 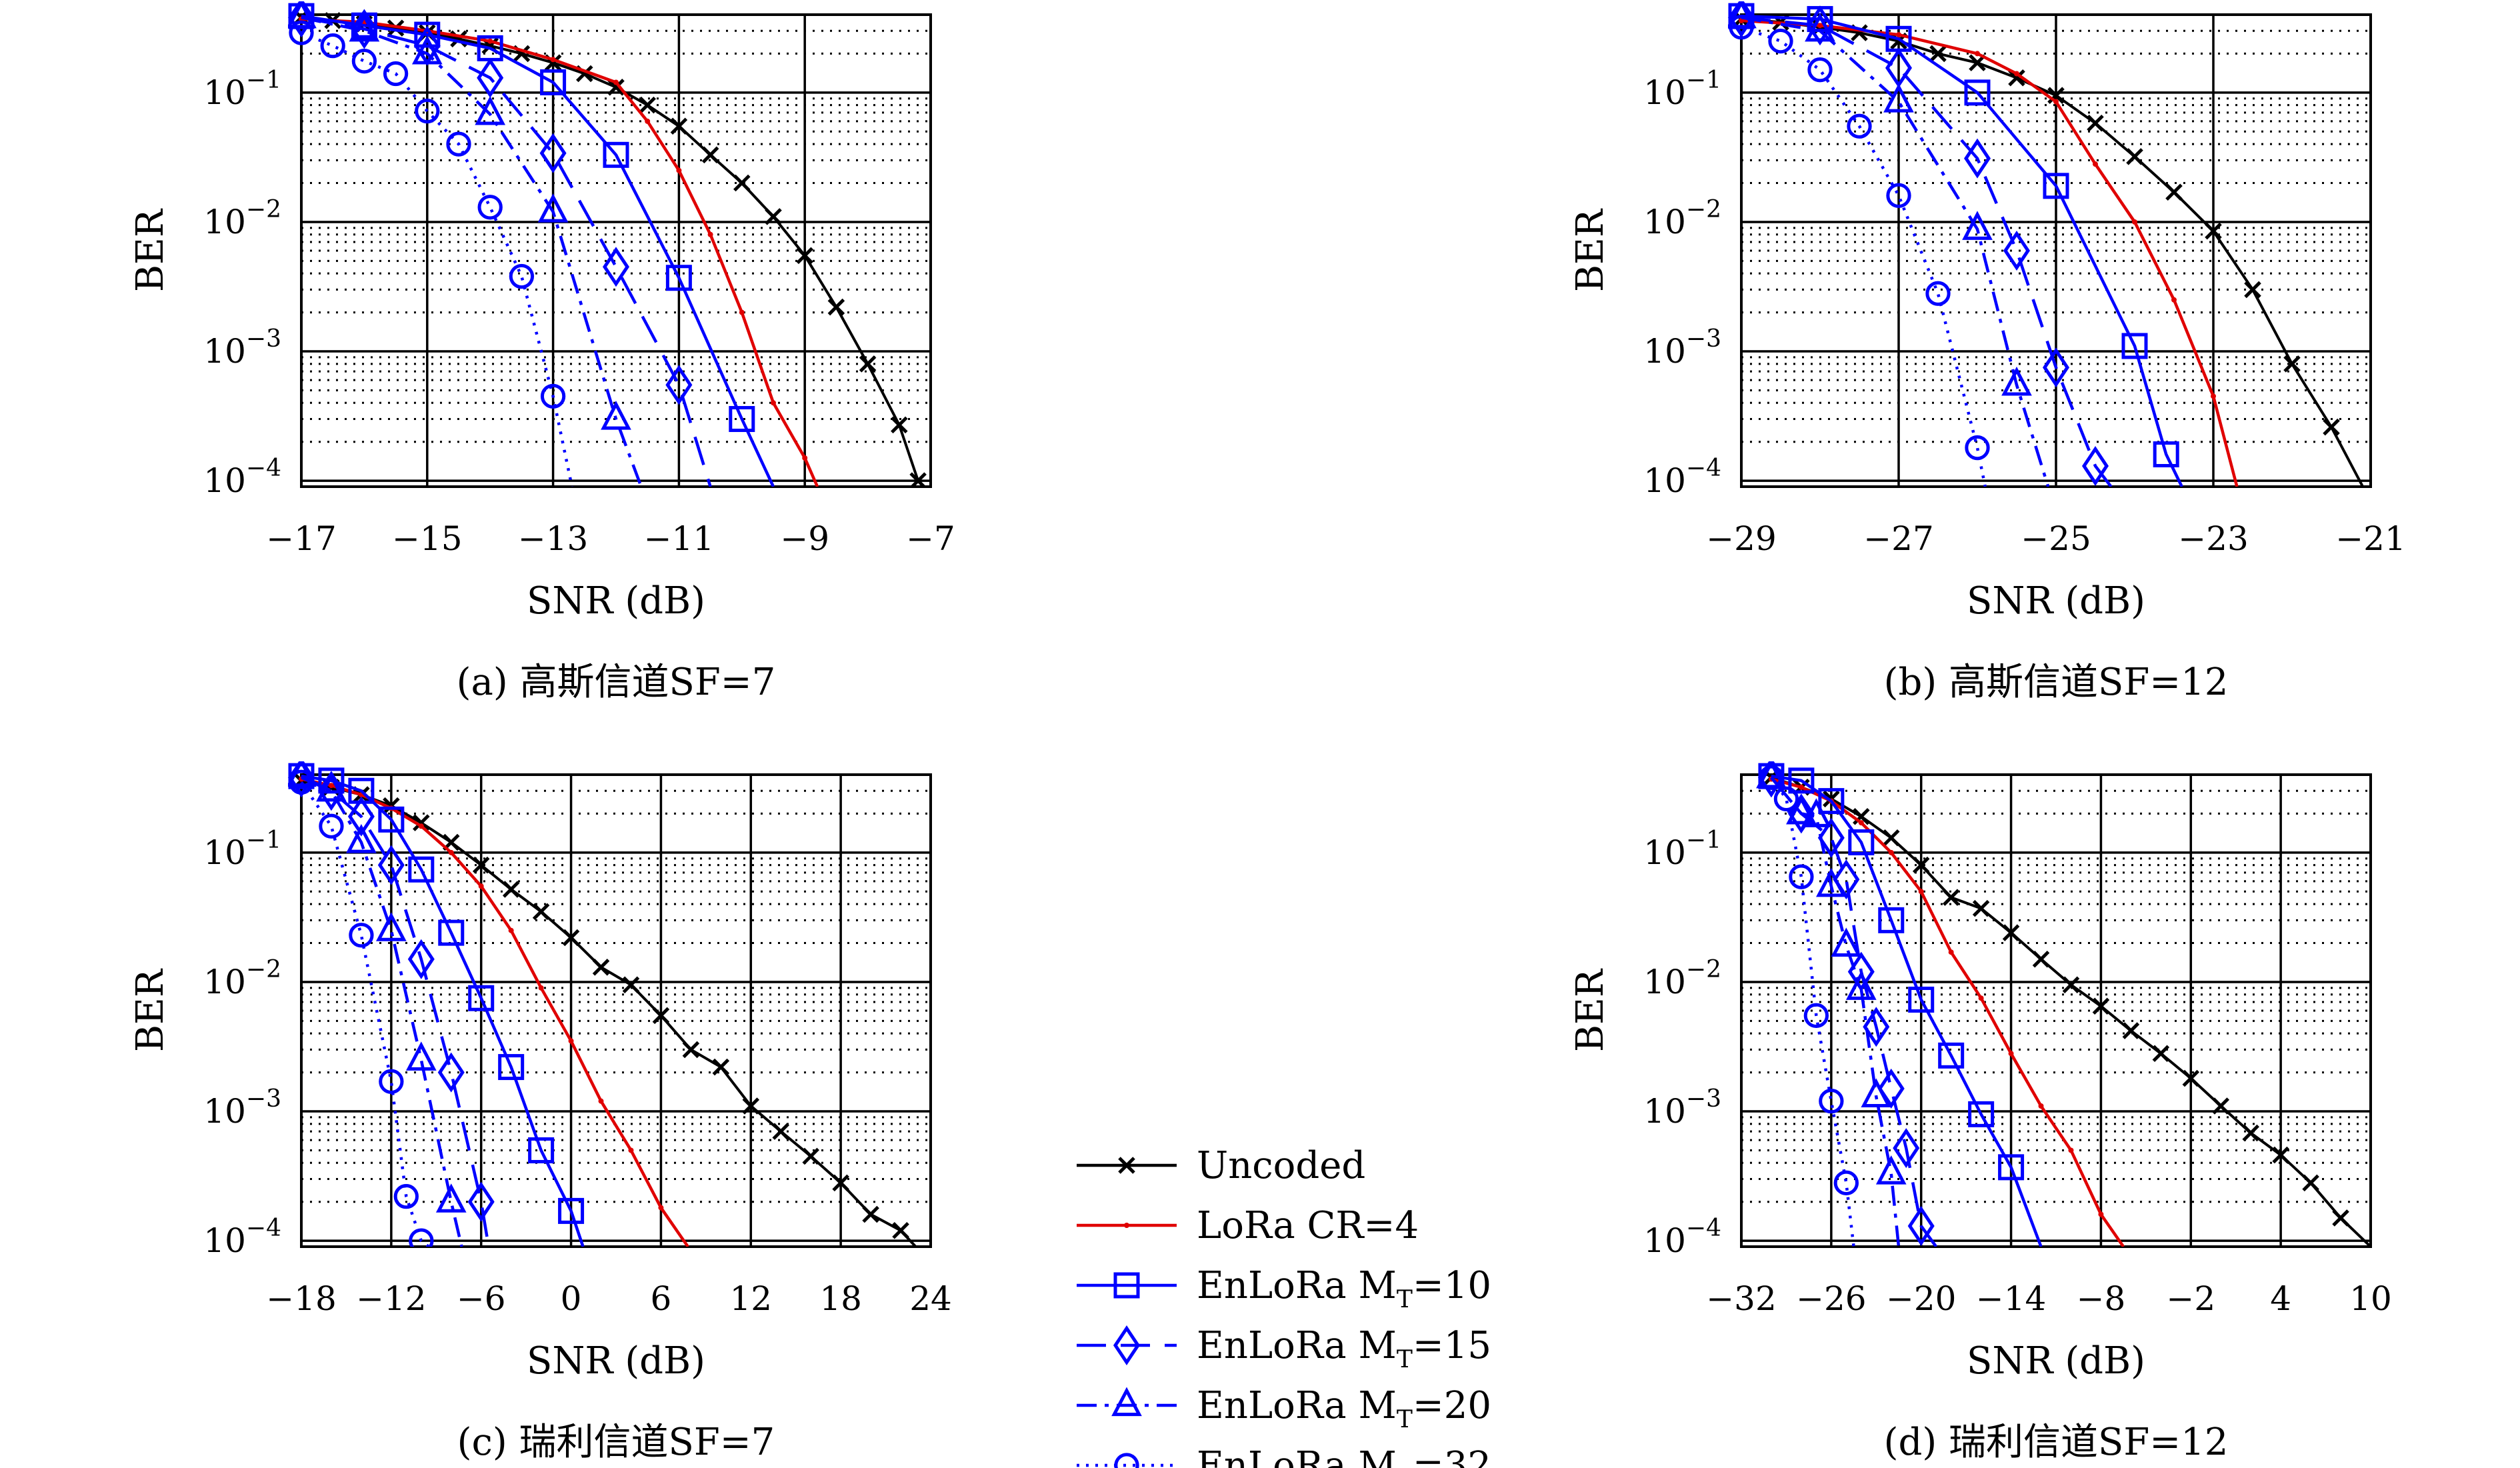 I want to click on y-tick-label: 10⁻², so click(x=1682, y=218).